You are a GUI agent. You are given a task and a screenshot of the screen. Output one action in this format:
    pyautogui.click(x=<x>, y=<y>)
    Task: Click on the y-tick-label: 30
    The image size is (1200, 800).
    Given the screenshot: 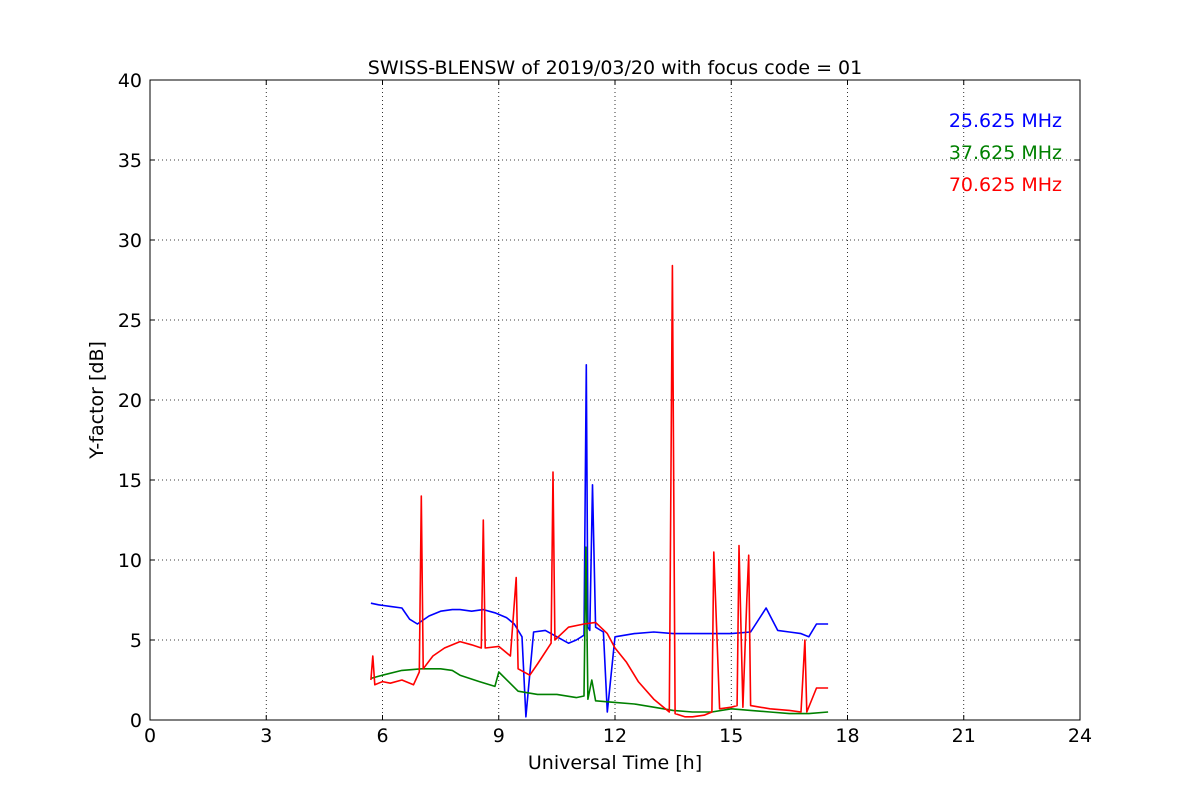 What is the action you would take?
    pyautogui.click(x=130, y=241)
    